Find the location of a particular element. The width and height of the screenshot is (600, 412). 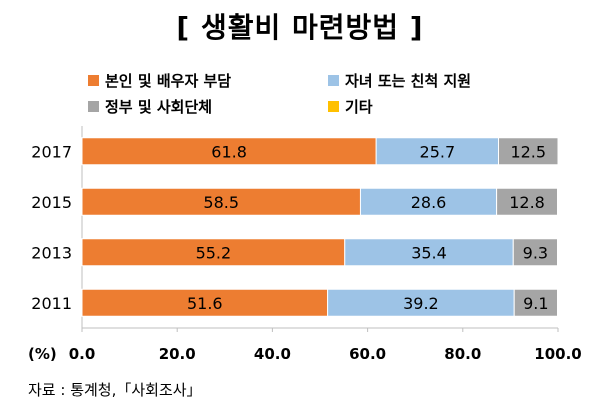

x-axis-unit: (%) is located at coordinates (42, 354).